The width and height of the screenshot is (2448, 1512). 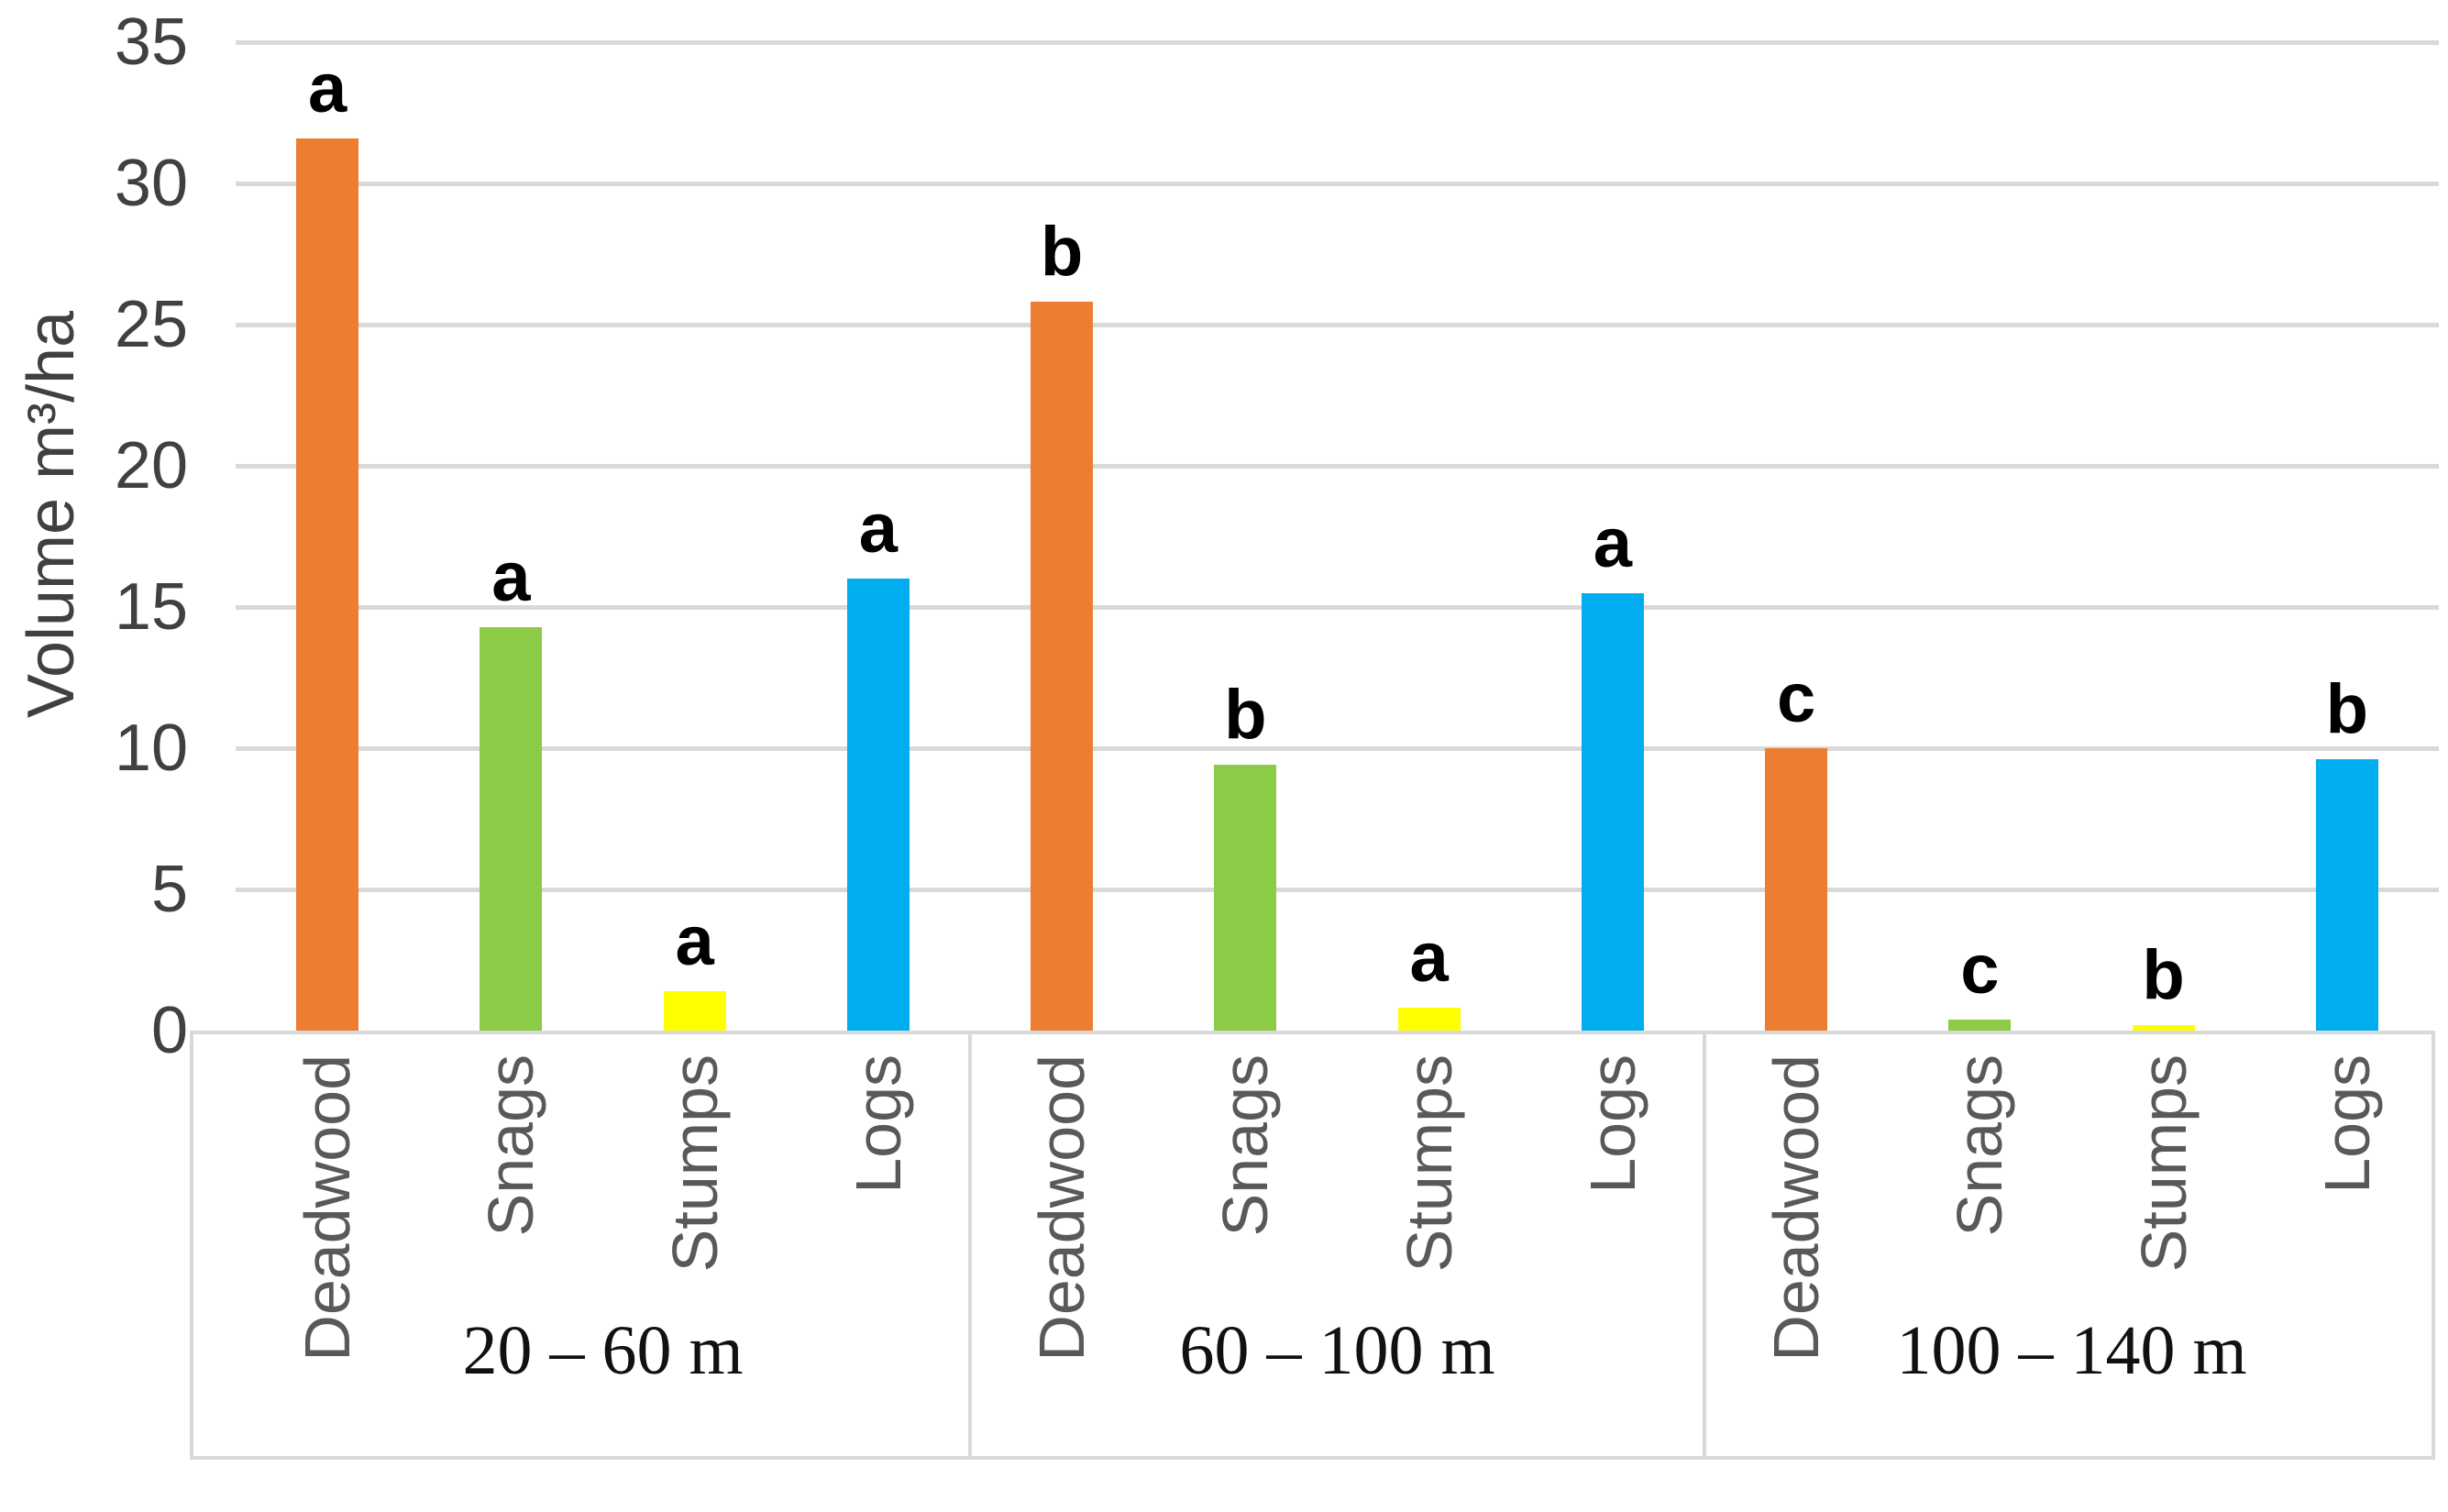 What do you see at coordinates (1612, 811) in the screenshot?
I see `bar-logs-group2` at bounding box center [1612, 811].